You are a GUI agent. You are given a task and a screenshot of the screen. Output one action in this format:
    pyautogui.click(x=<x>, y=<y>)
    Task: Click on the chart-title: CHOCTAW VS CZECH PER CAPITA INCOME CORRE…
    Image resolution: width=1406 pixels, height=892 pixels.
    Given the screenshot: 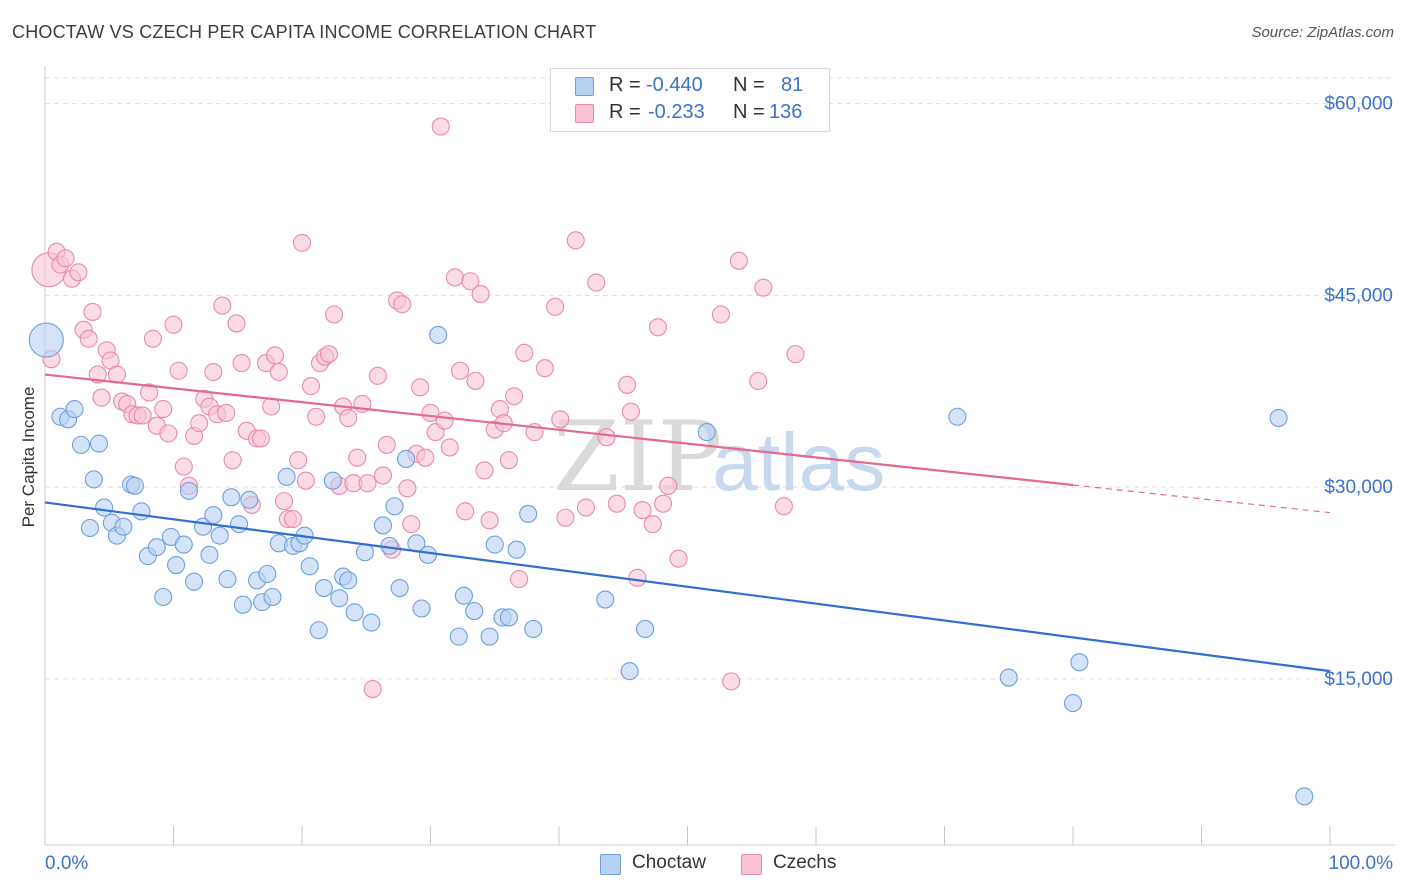 What is the action you would take?
    pyautogui.click(x=304, y=32)
    